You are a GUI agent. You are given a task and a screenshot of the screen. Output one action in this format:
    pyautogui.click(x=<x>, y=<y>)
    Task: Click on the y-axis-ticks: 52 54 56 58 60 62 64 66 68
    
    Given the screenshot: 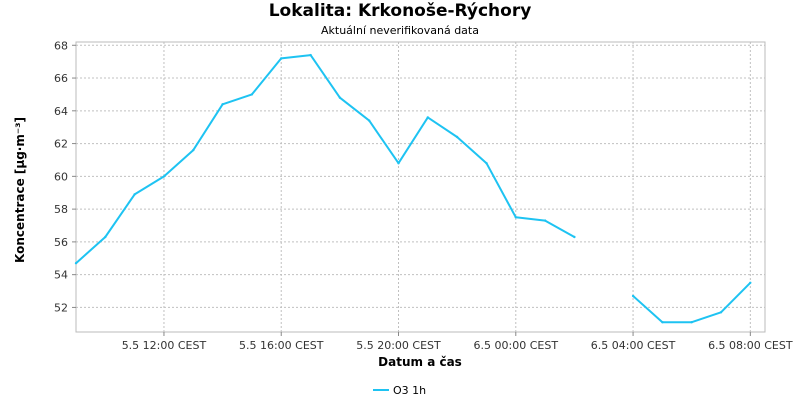 What is the action you would take?
    pyautogui.click(x=65, y=176)
    